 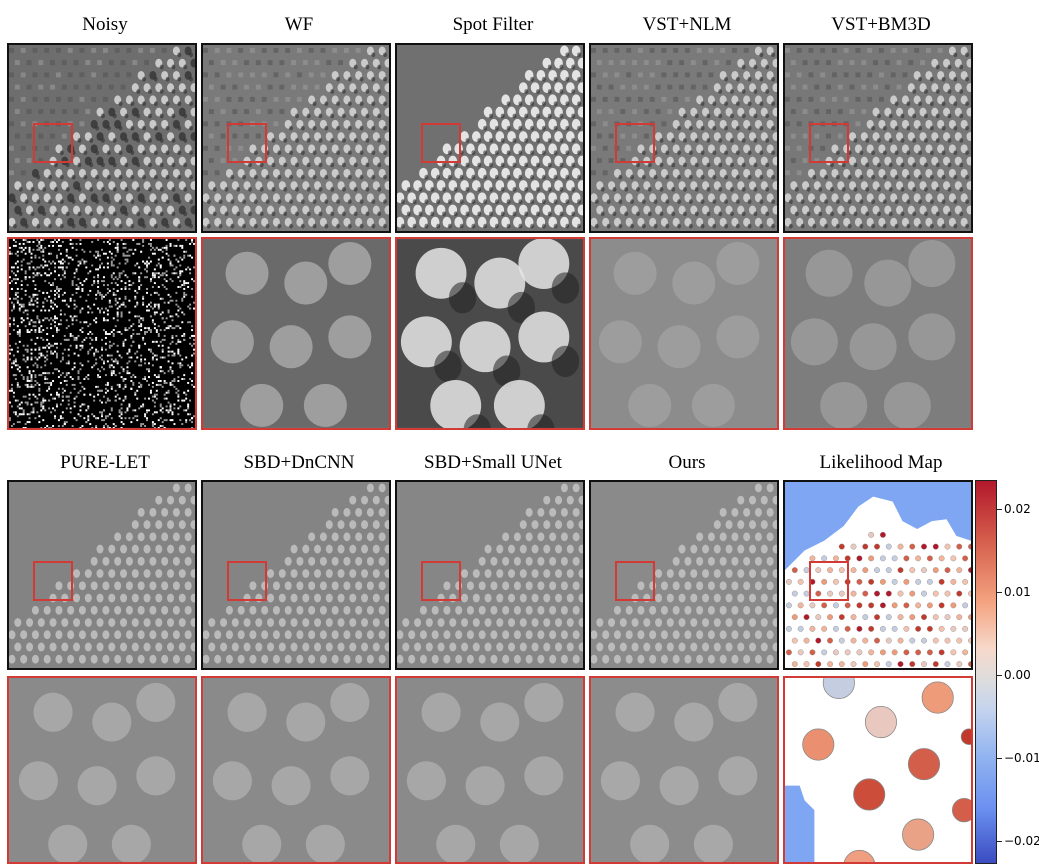 I want to click on zoom-sbd-small-unet, so click(x=490, y=770).